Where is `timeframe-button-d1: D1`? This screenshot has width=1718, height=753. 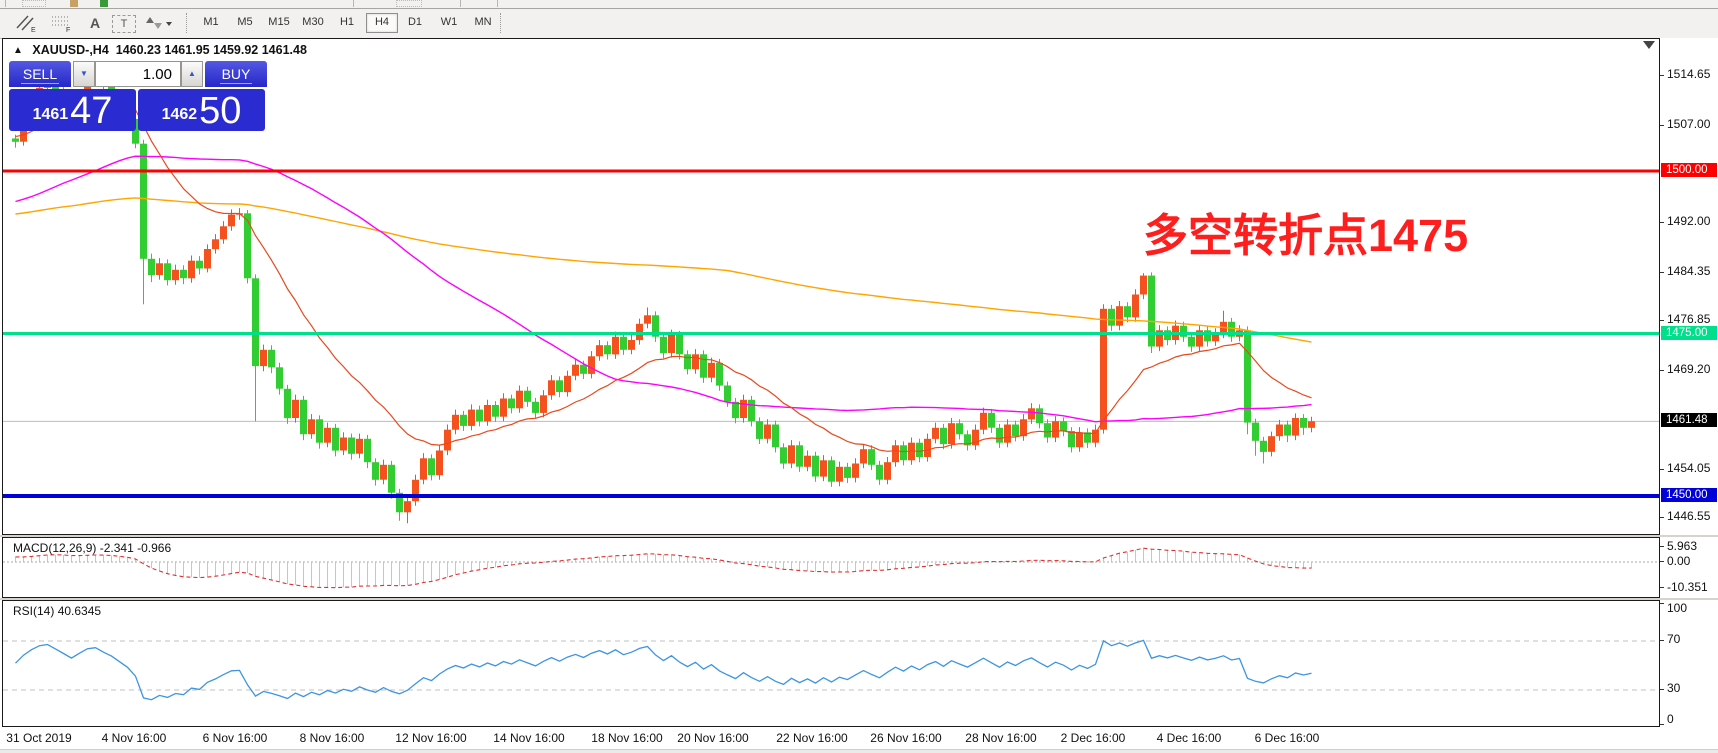 timeframe-button-d1: D1 is located at coordinates (415, 22).